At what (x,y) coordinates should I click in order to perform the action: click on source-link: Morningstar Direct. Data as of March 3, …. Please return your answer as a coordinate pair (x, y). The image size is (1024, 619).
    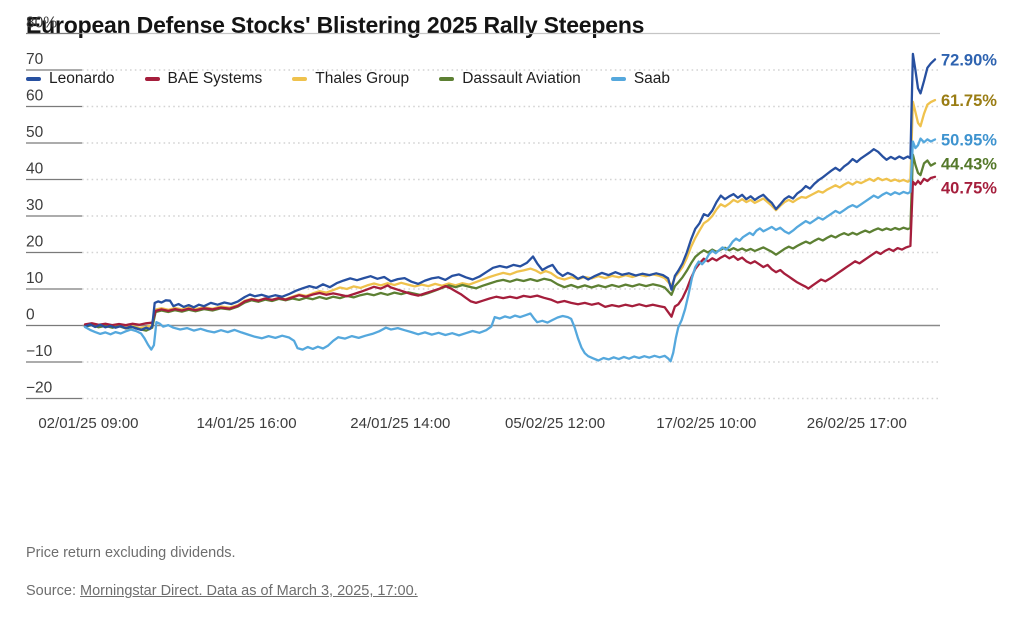
    Looking at the image, I should click on (249, 591).